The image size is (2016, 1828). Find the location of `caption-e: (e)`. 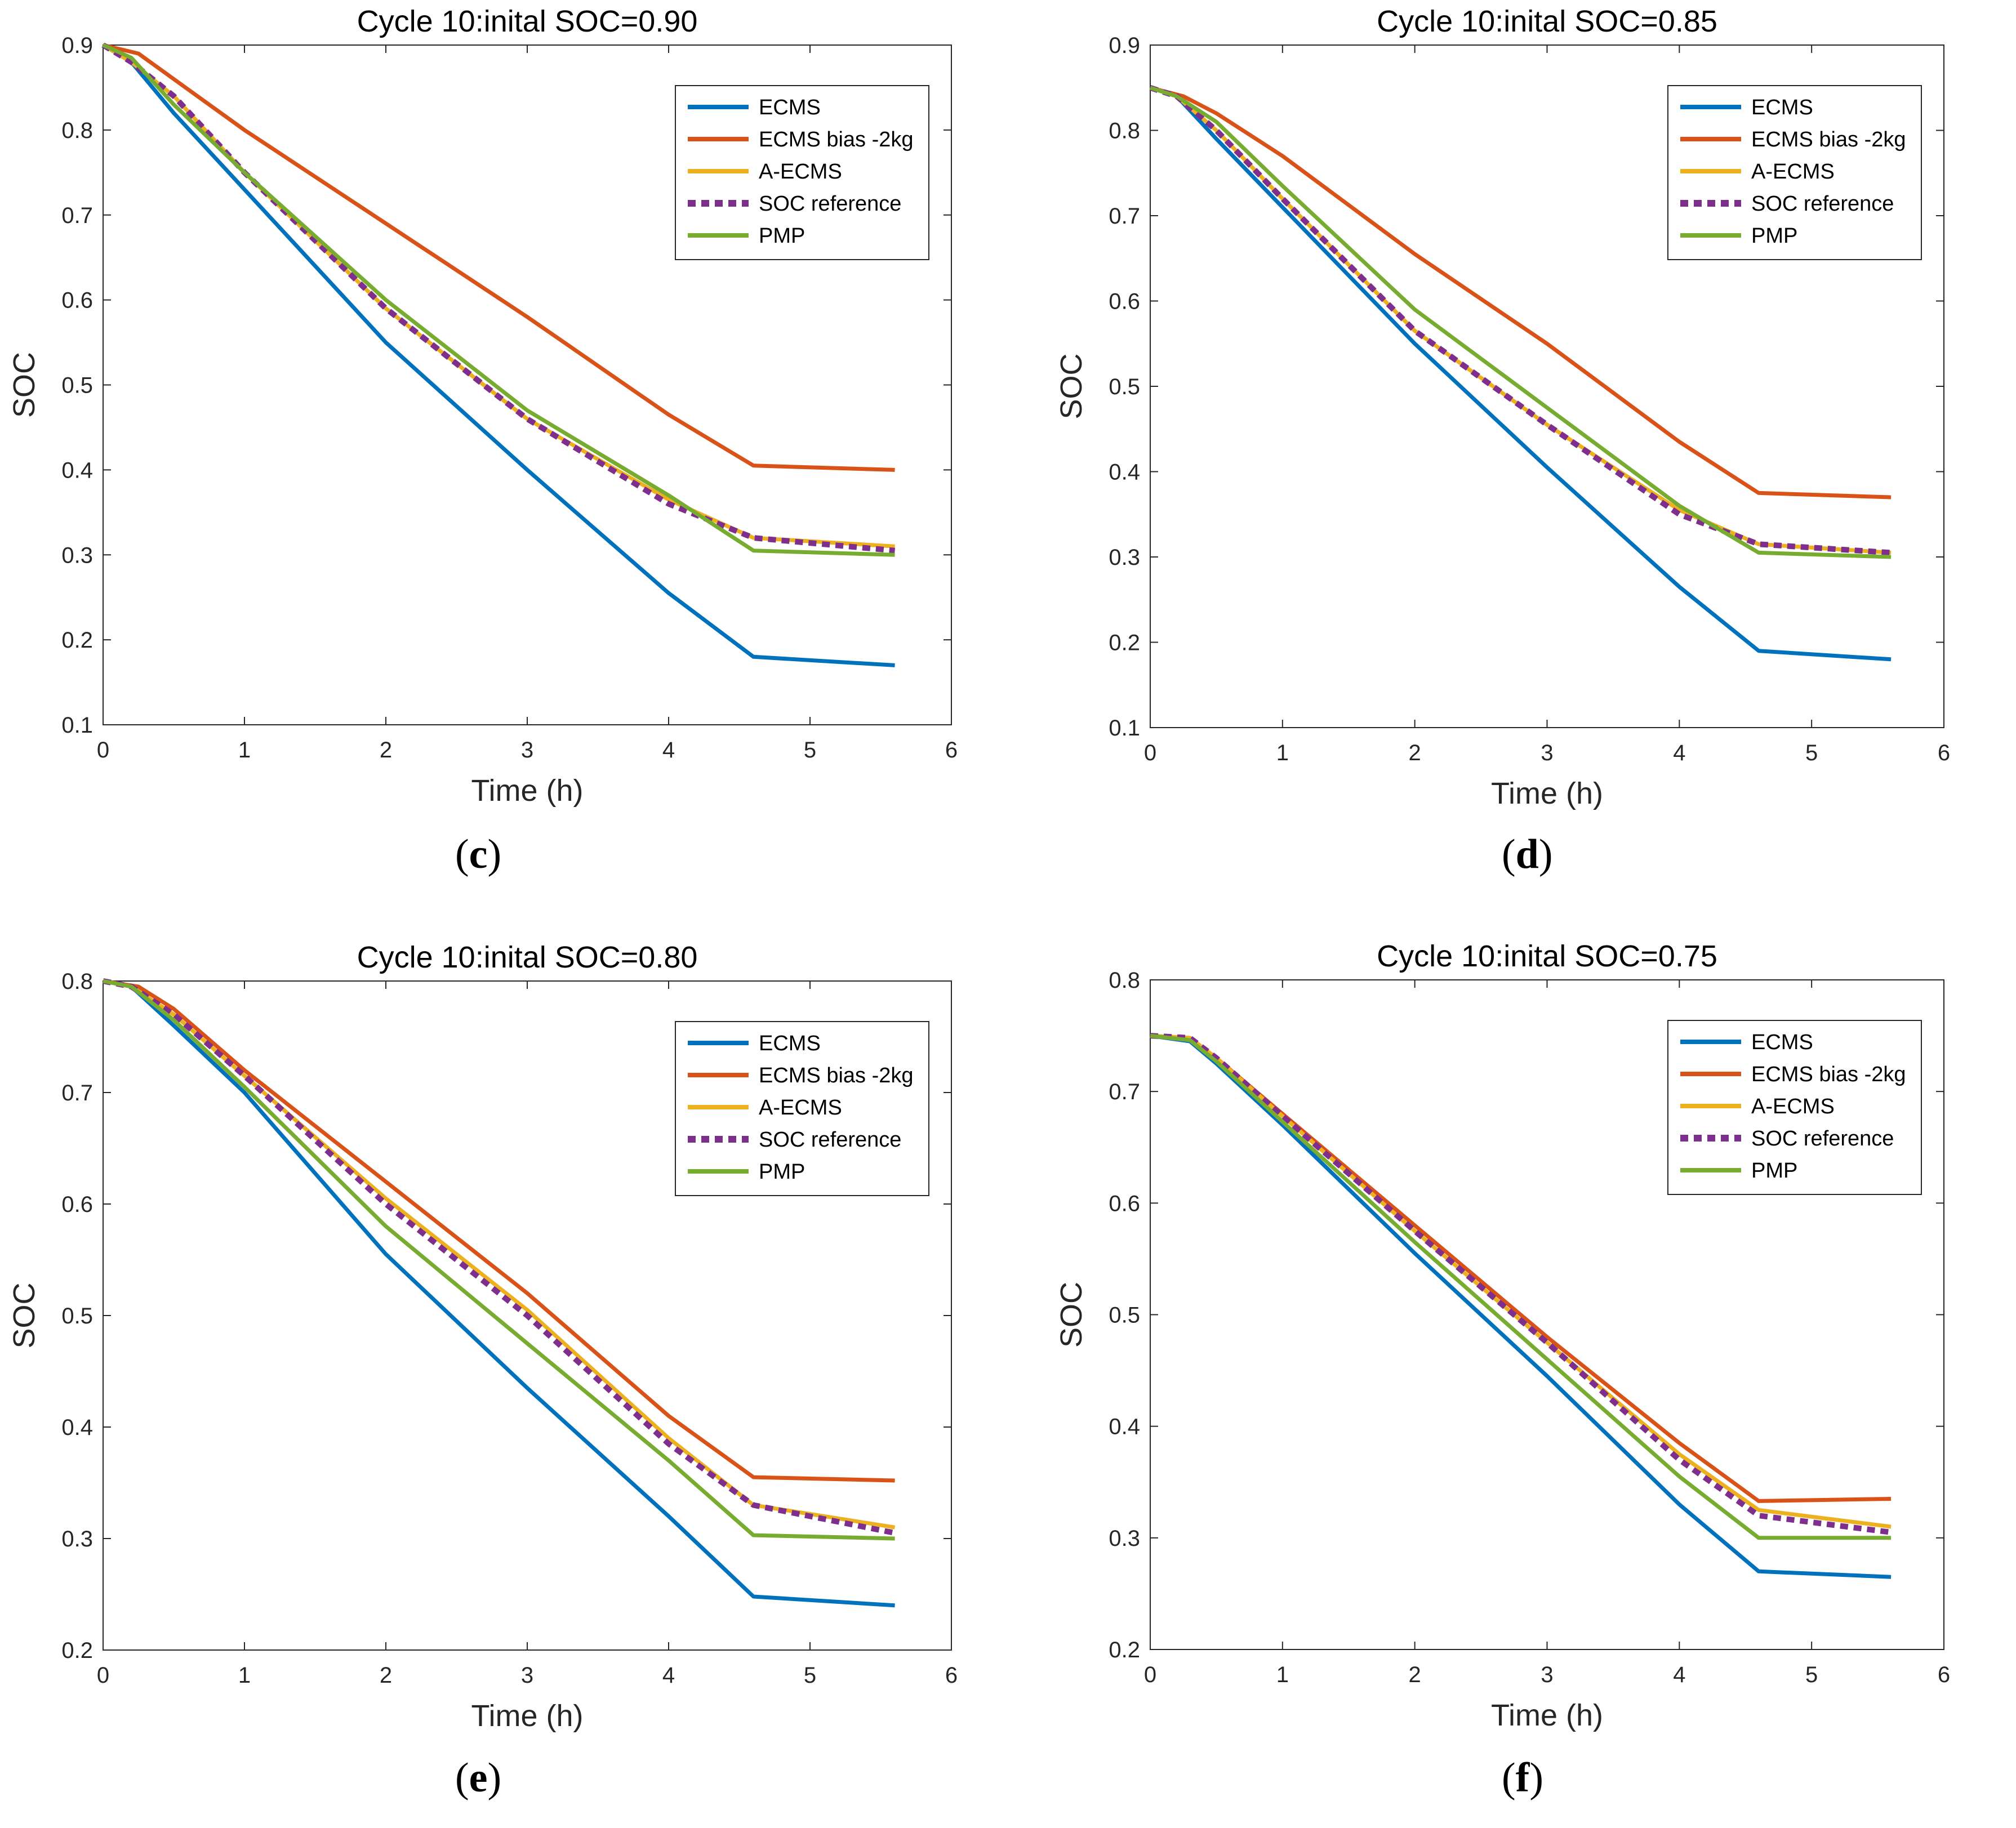

caption-e: (e) is located at coordinates (479, 1778).